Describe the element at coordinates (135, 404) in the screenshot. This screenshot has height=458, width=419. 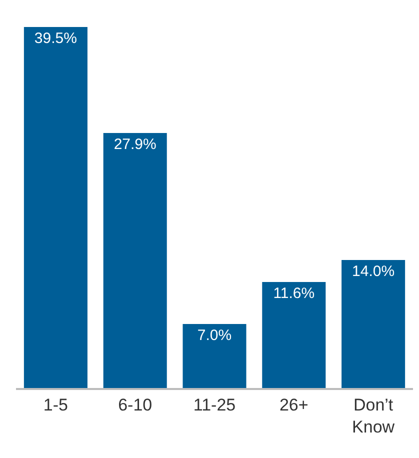
I see `x-tick-label: 6-10` at that location.